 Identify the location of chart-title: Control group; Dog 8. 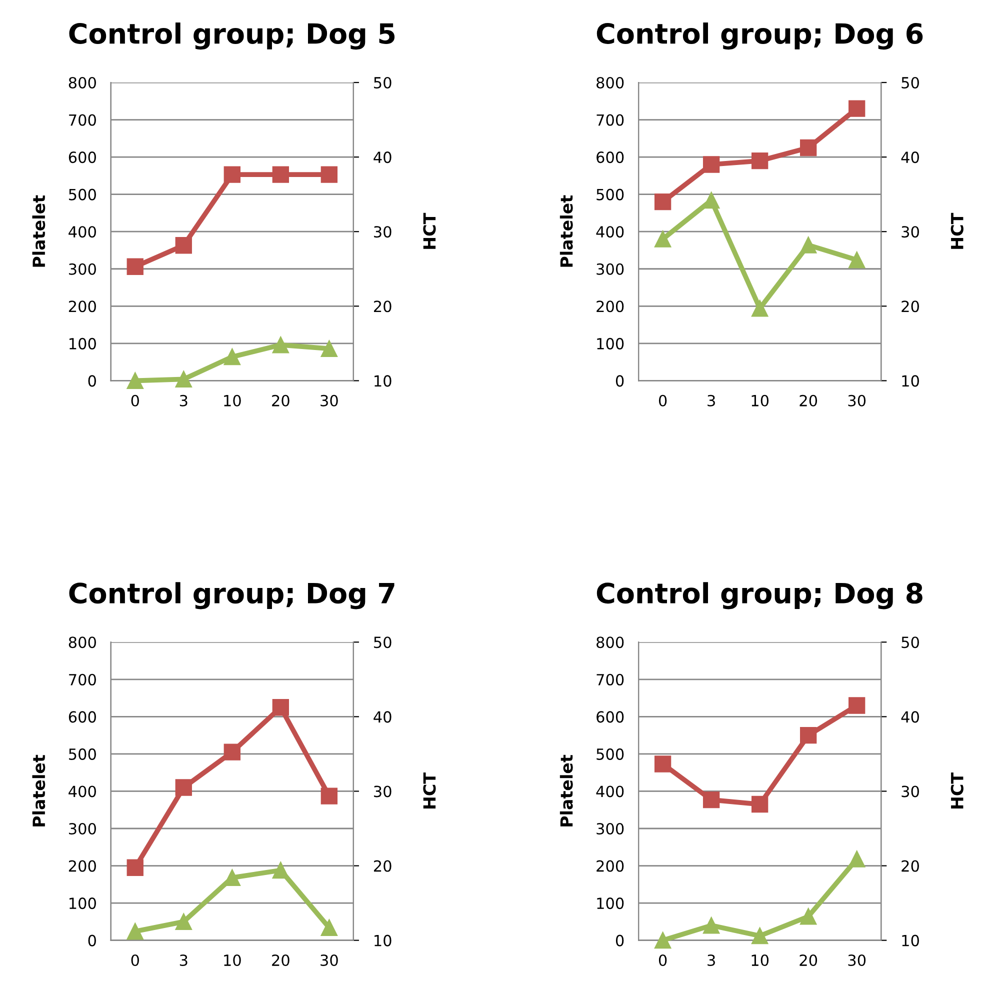
(759, 596).